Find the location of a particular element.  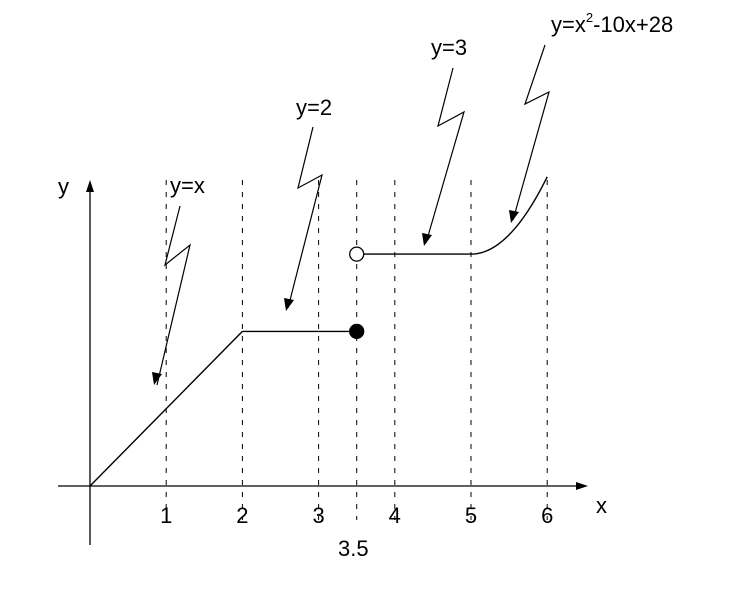

closed-endpoint is located at coordinates (357, 331).